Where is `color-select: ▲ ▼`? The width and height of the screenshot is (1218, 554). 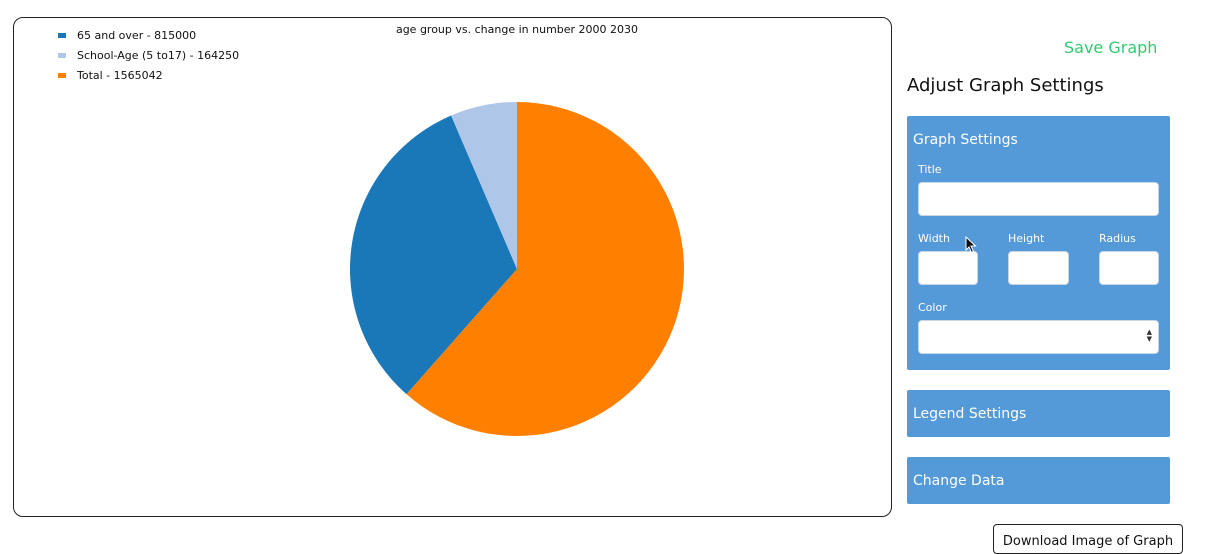 color-select: ▲ ▼ is located at coordinates (1038, 337).